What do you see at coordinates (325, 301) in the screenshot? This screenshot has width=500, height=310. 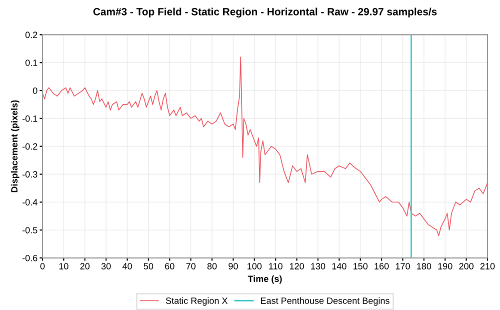 I see `legend-label: East Penthouse Descent Begins` at bounding box center [325, 301].